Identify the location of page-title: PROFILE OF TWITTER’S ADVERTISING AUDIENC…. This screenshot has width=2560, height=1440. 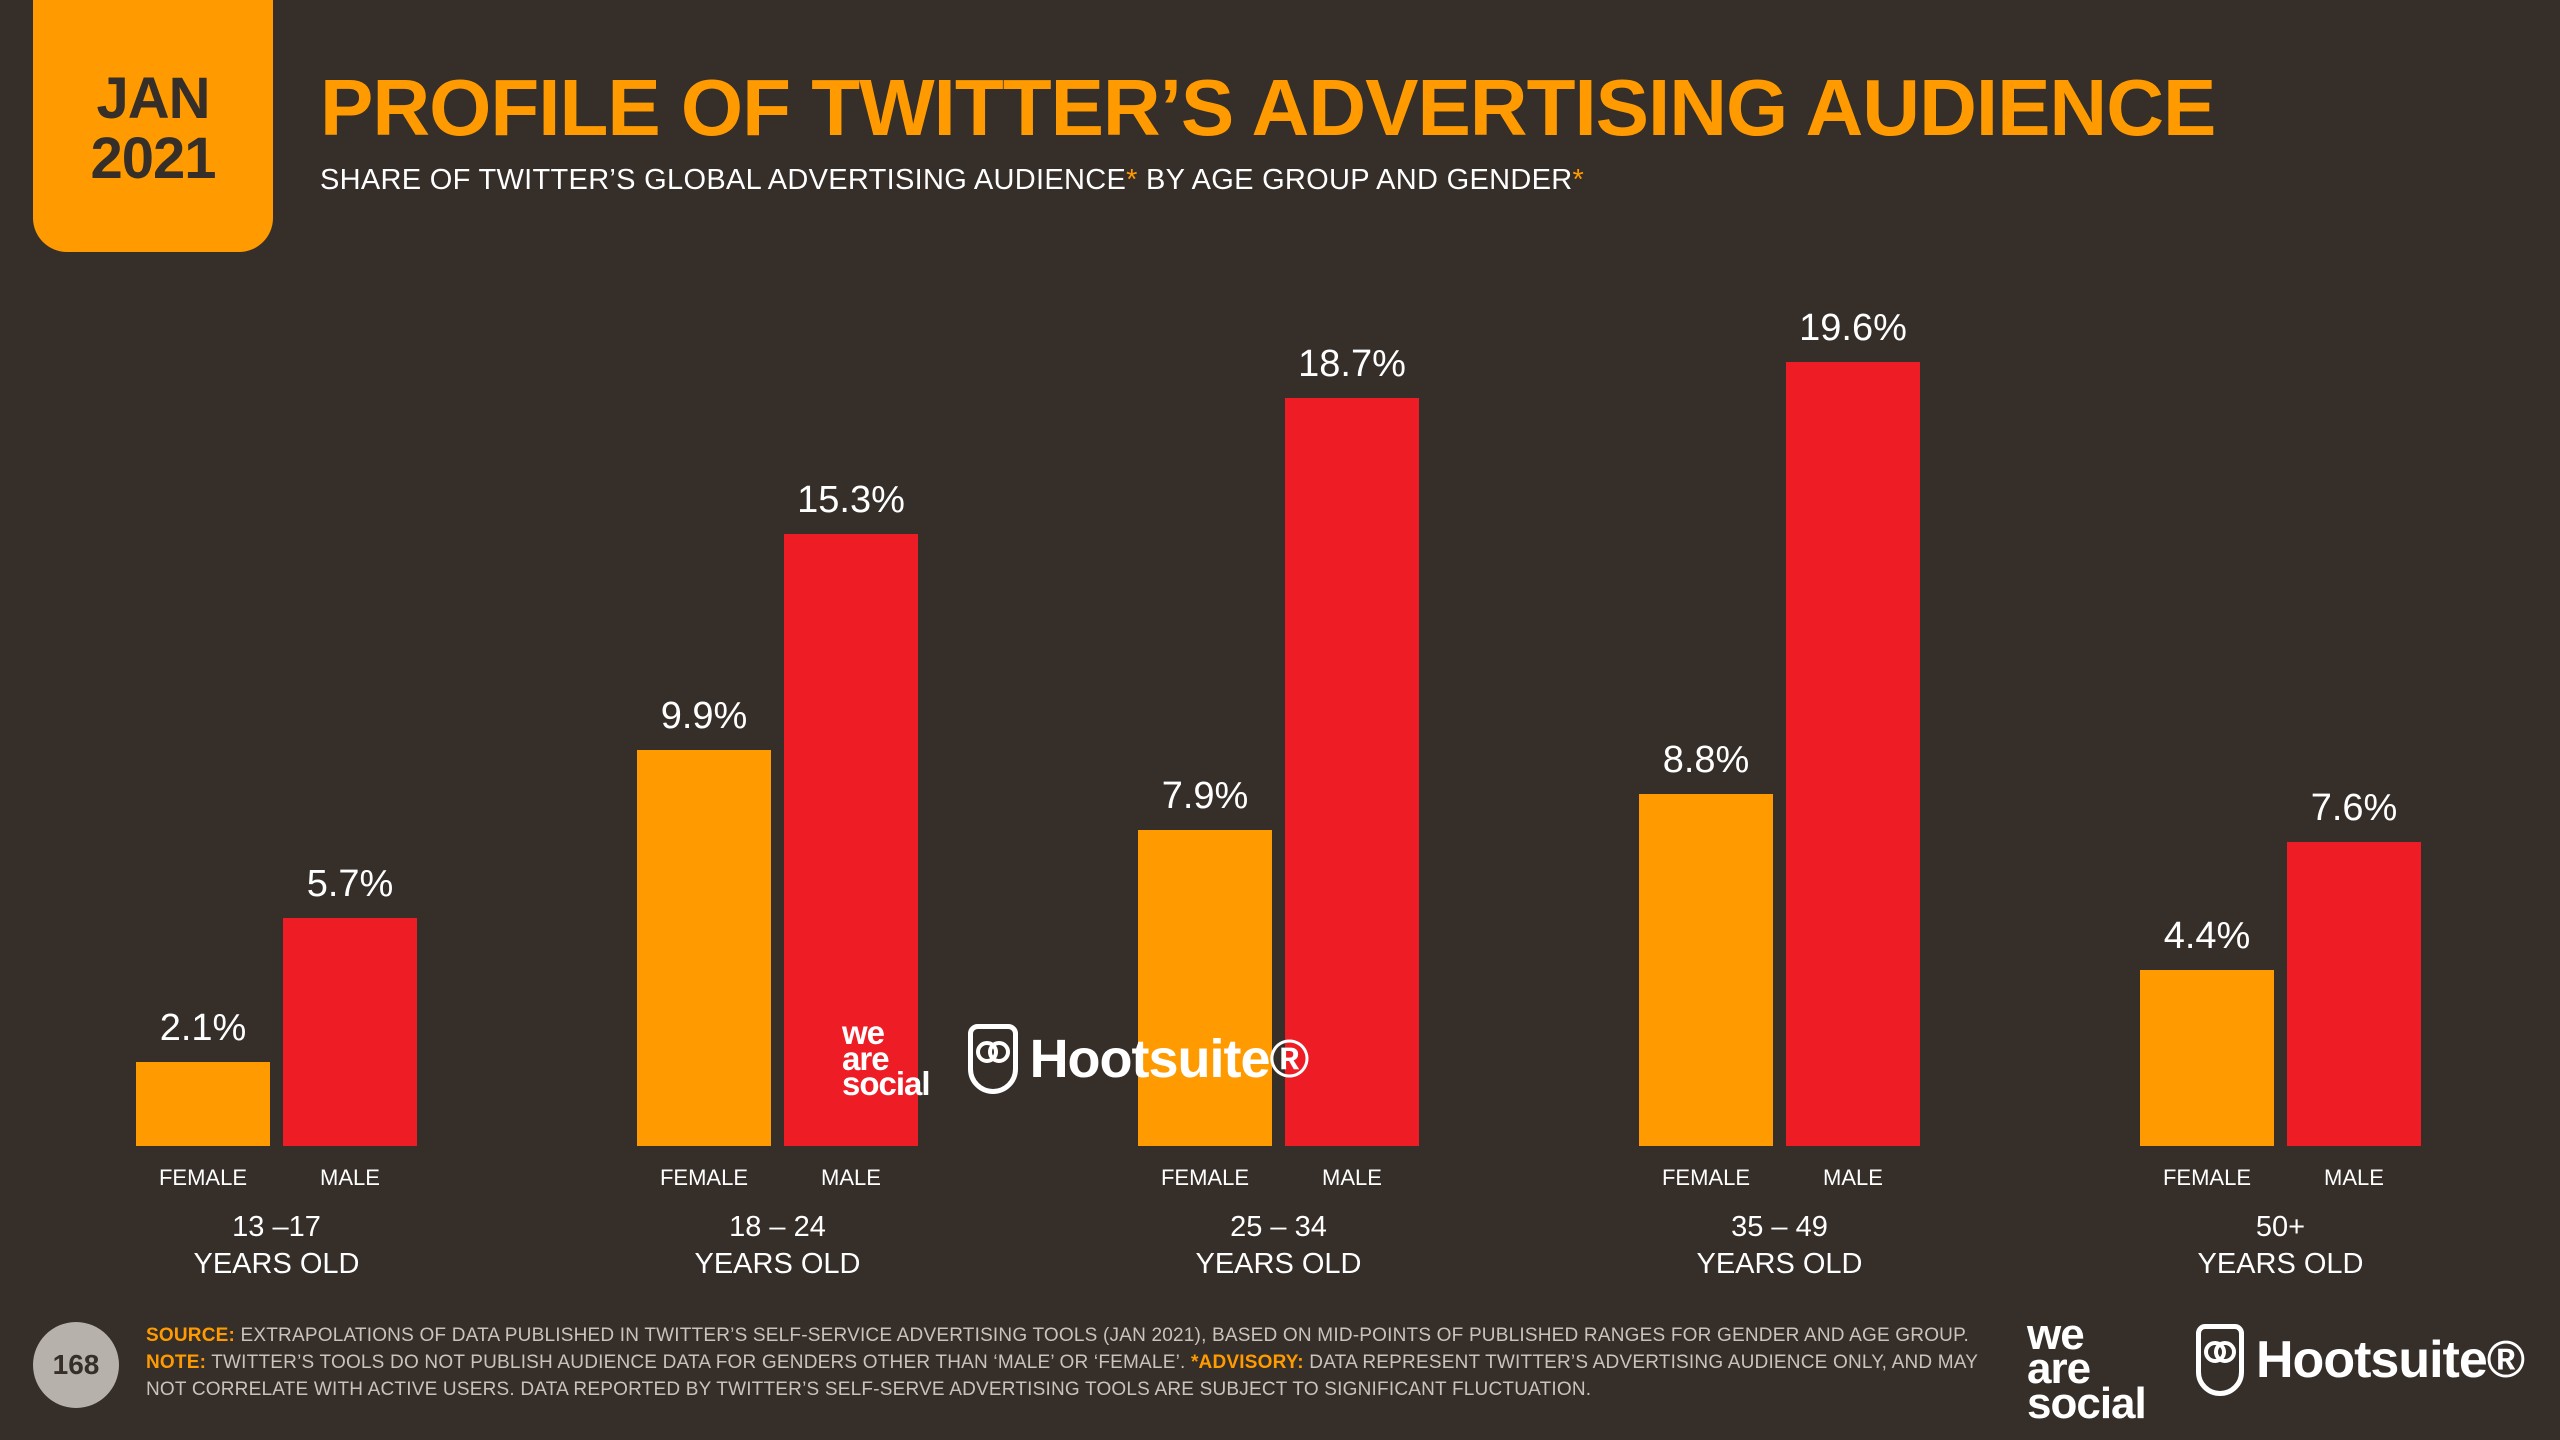
(1268, 107).